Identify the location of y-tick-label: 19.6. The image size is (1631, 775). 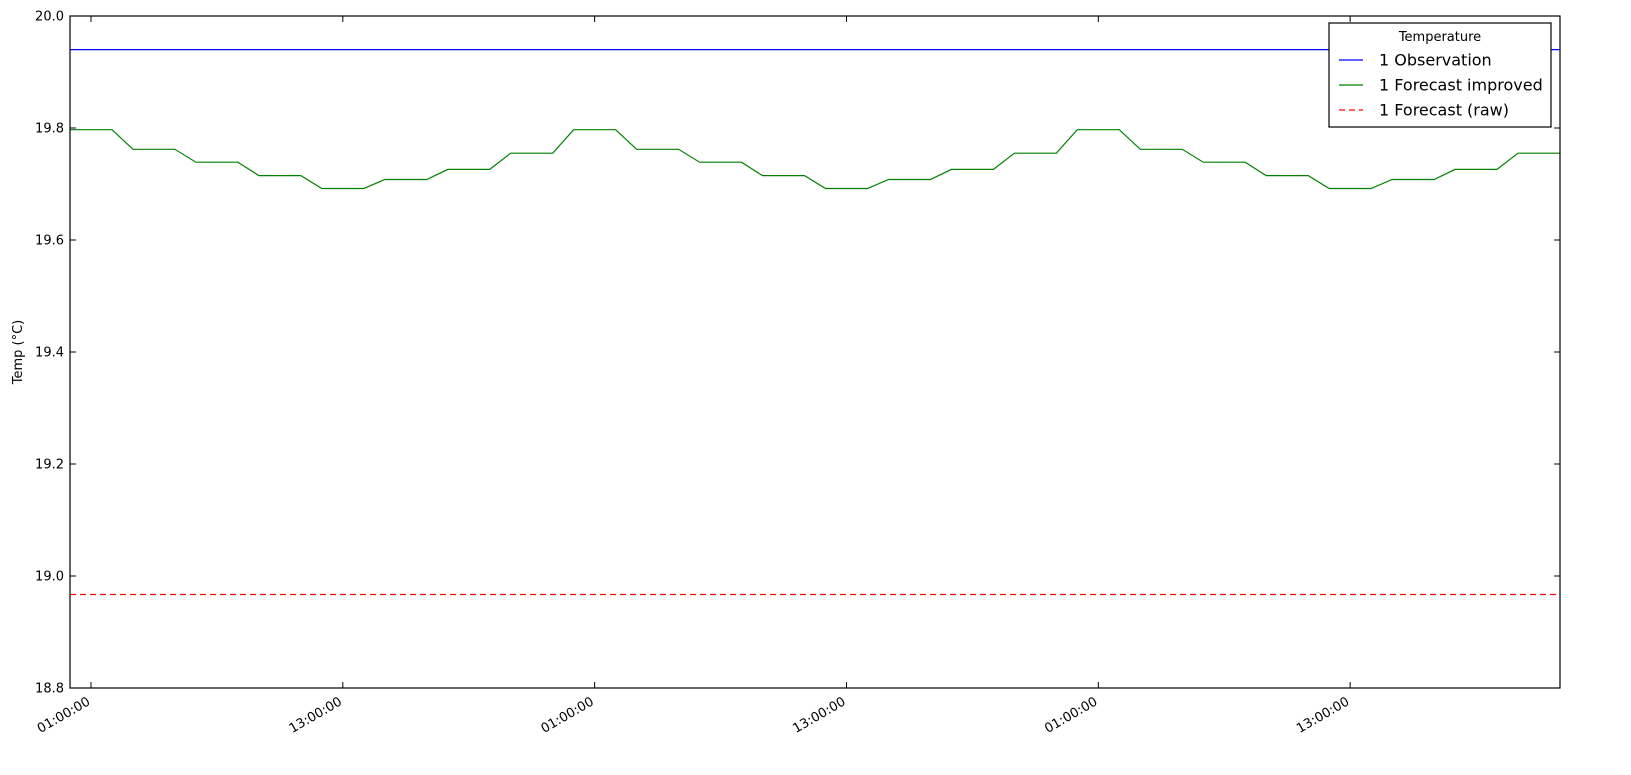
(49, 241).